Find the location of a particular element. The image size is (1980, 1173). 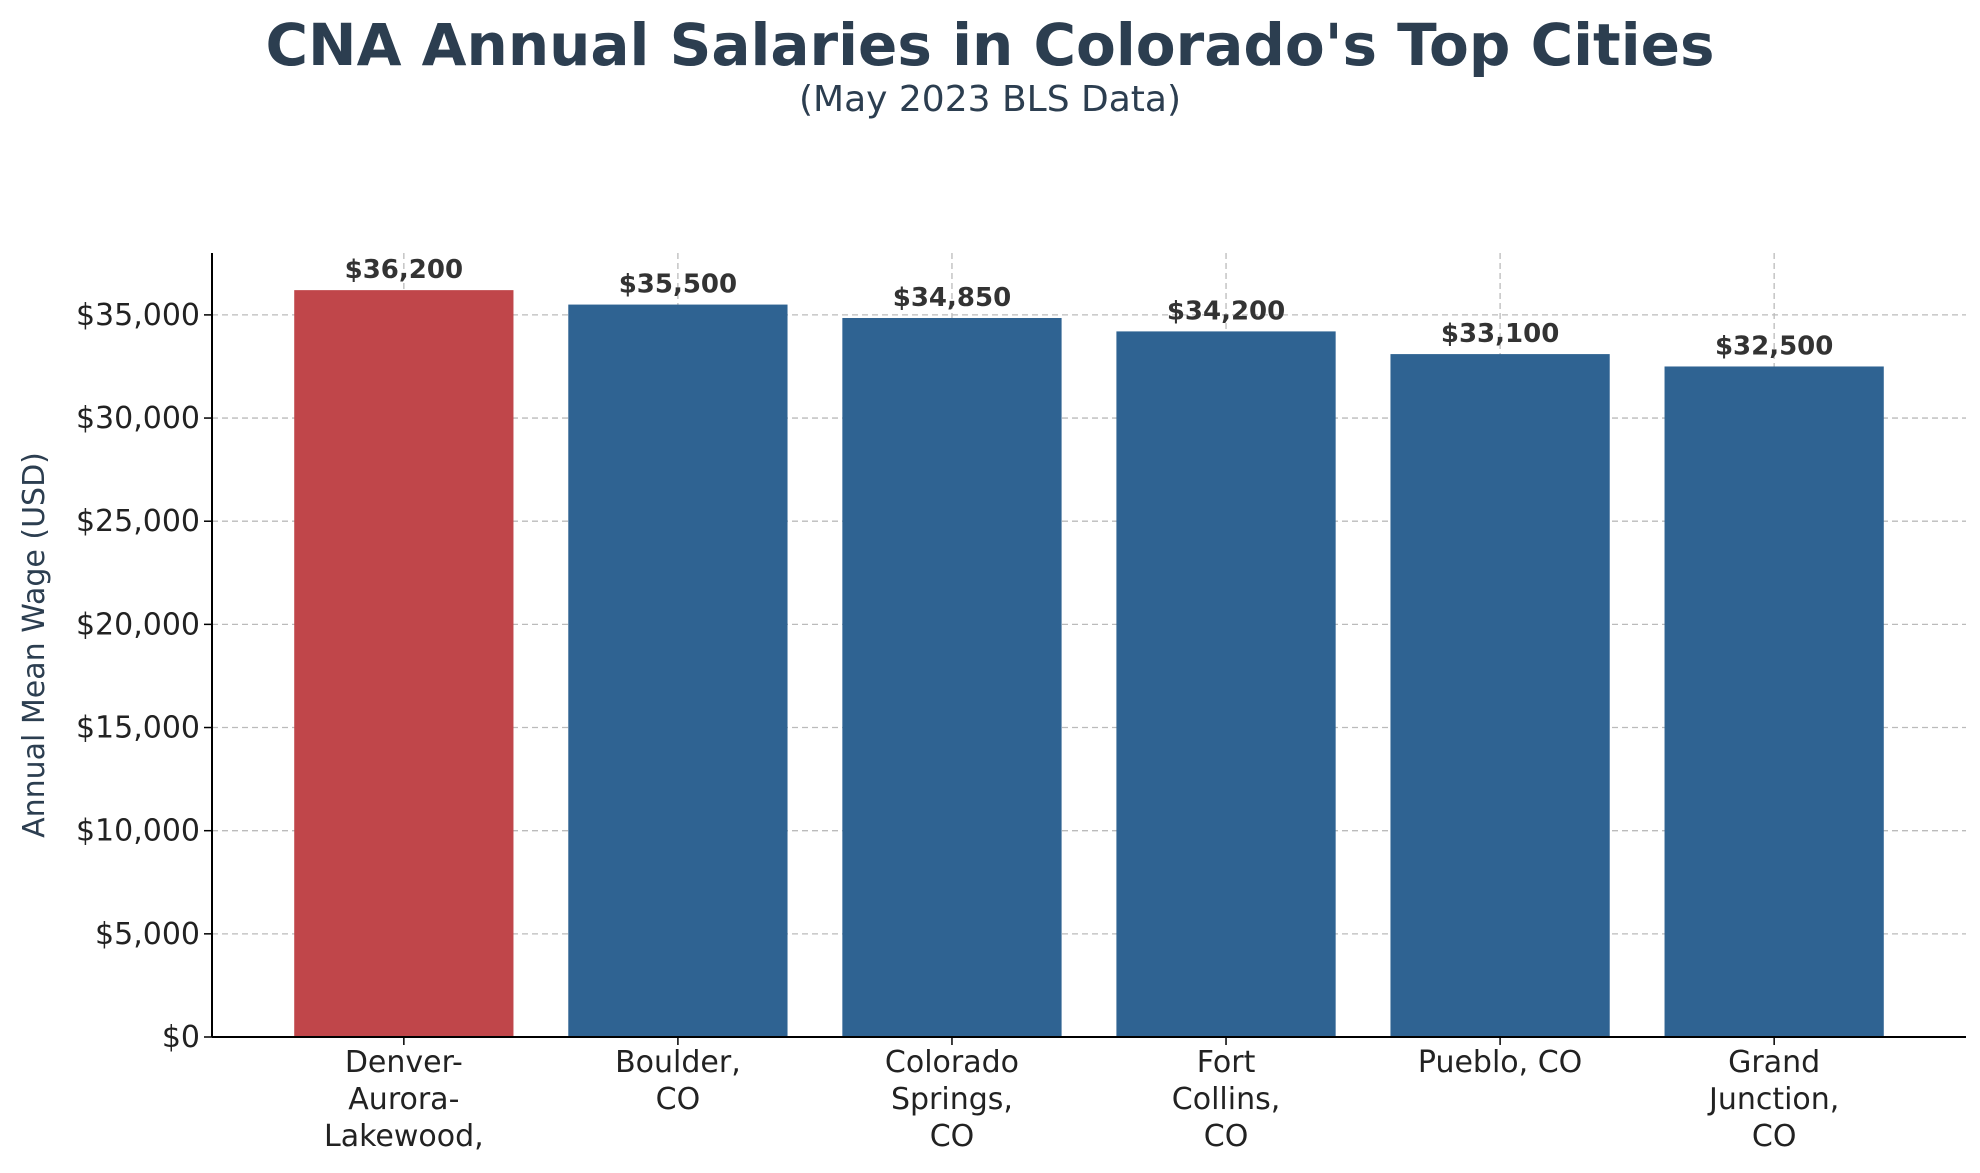

y-tick-label: $35,000 is located at coordinates (138, 315).